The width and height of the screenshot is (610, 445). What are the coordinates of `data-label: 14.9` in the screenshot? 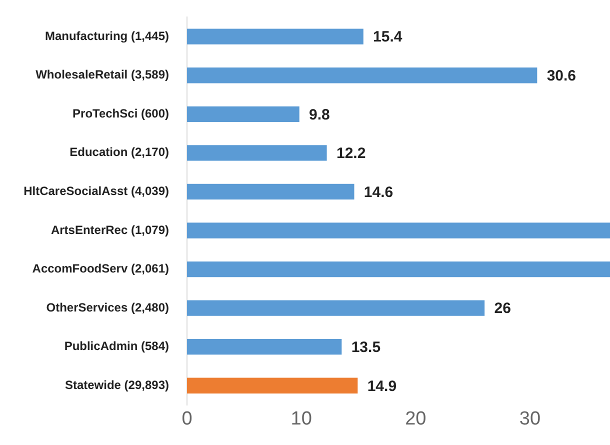 It's located at (382, 386).